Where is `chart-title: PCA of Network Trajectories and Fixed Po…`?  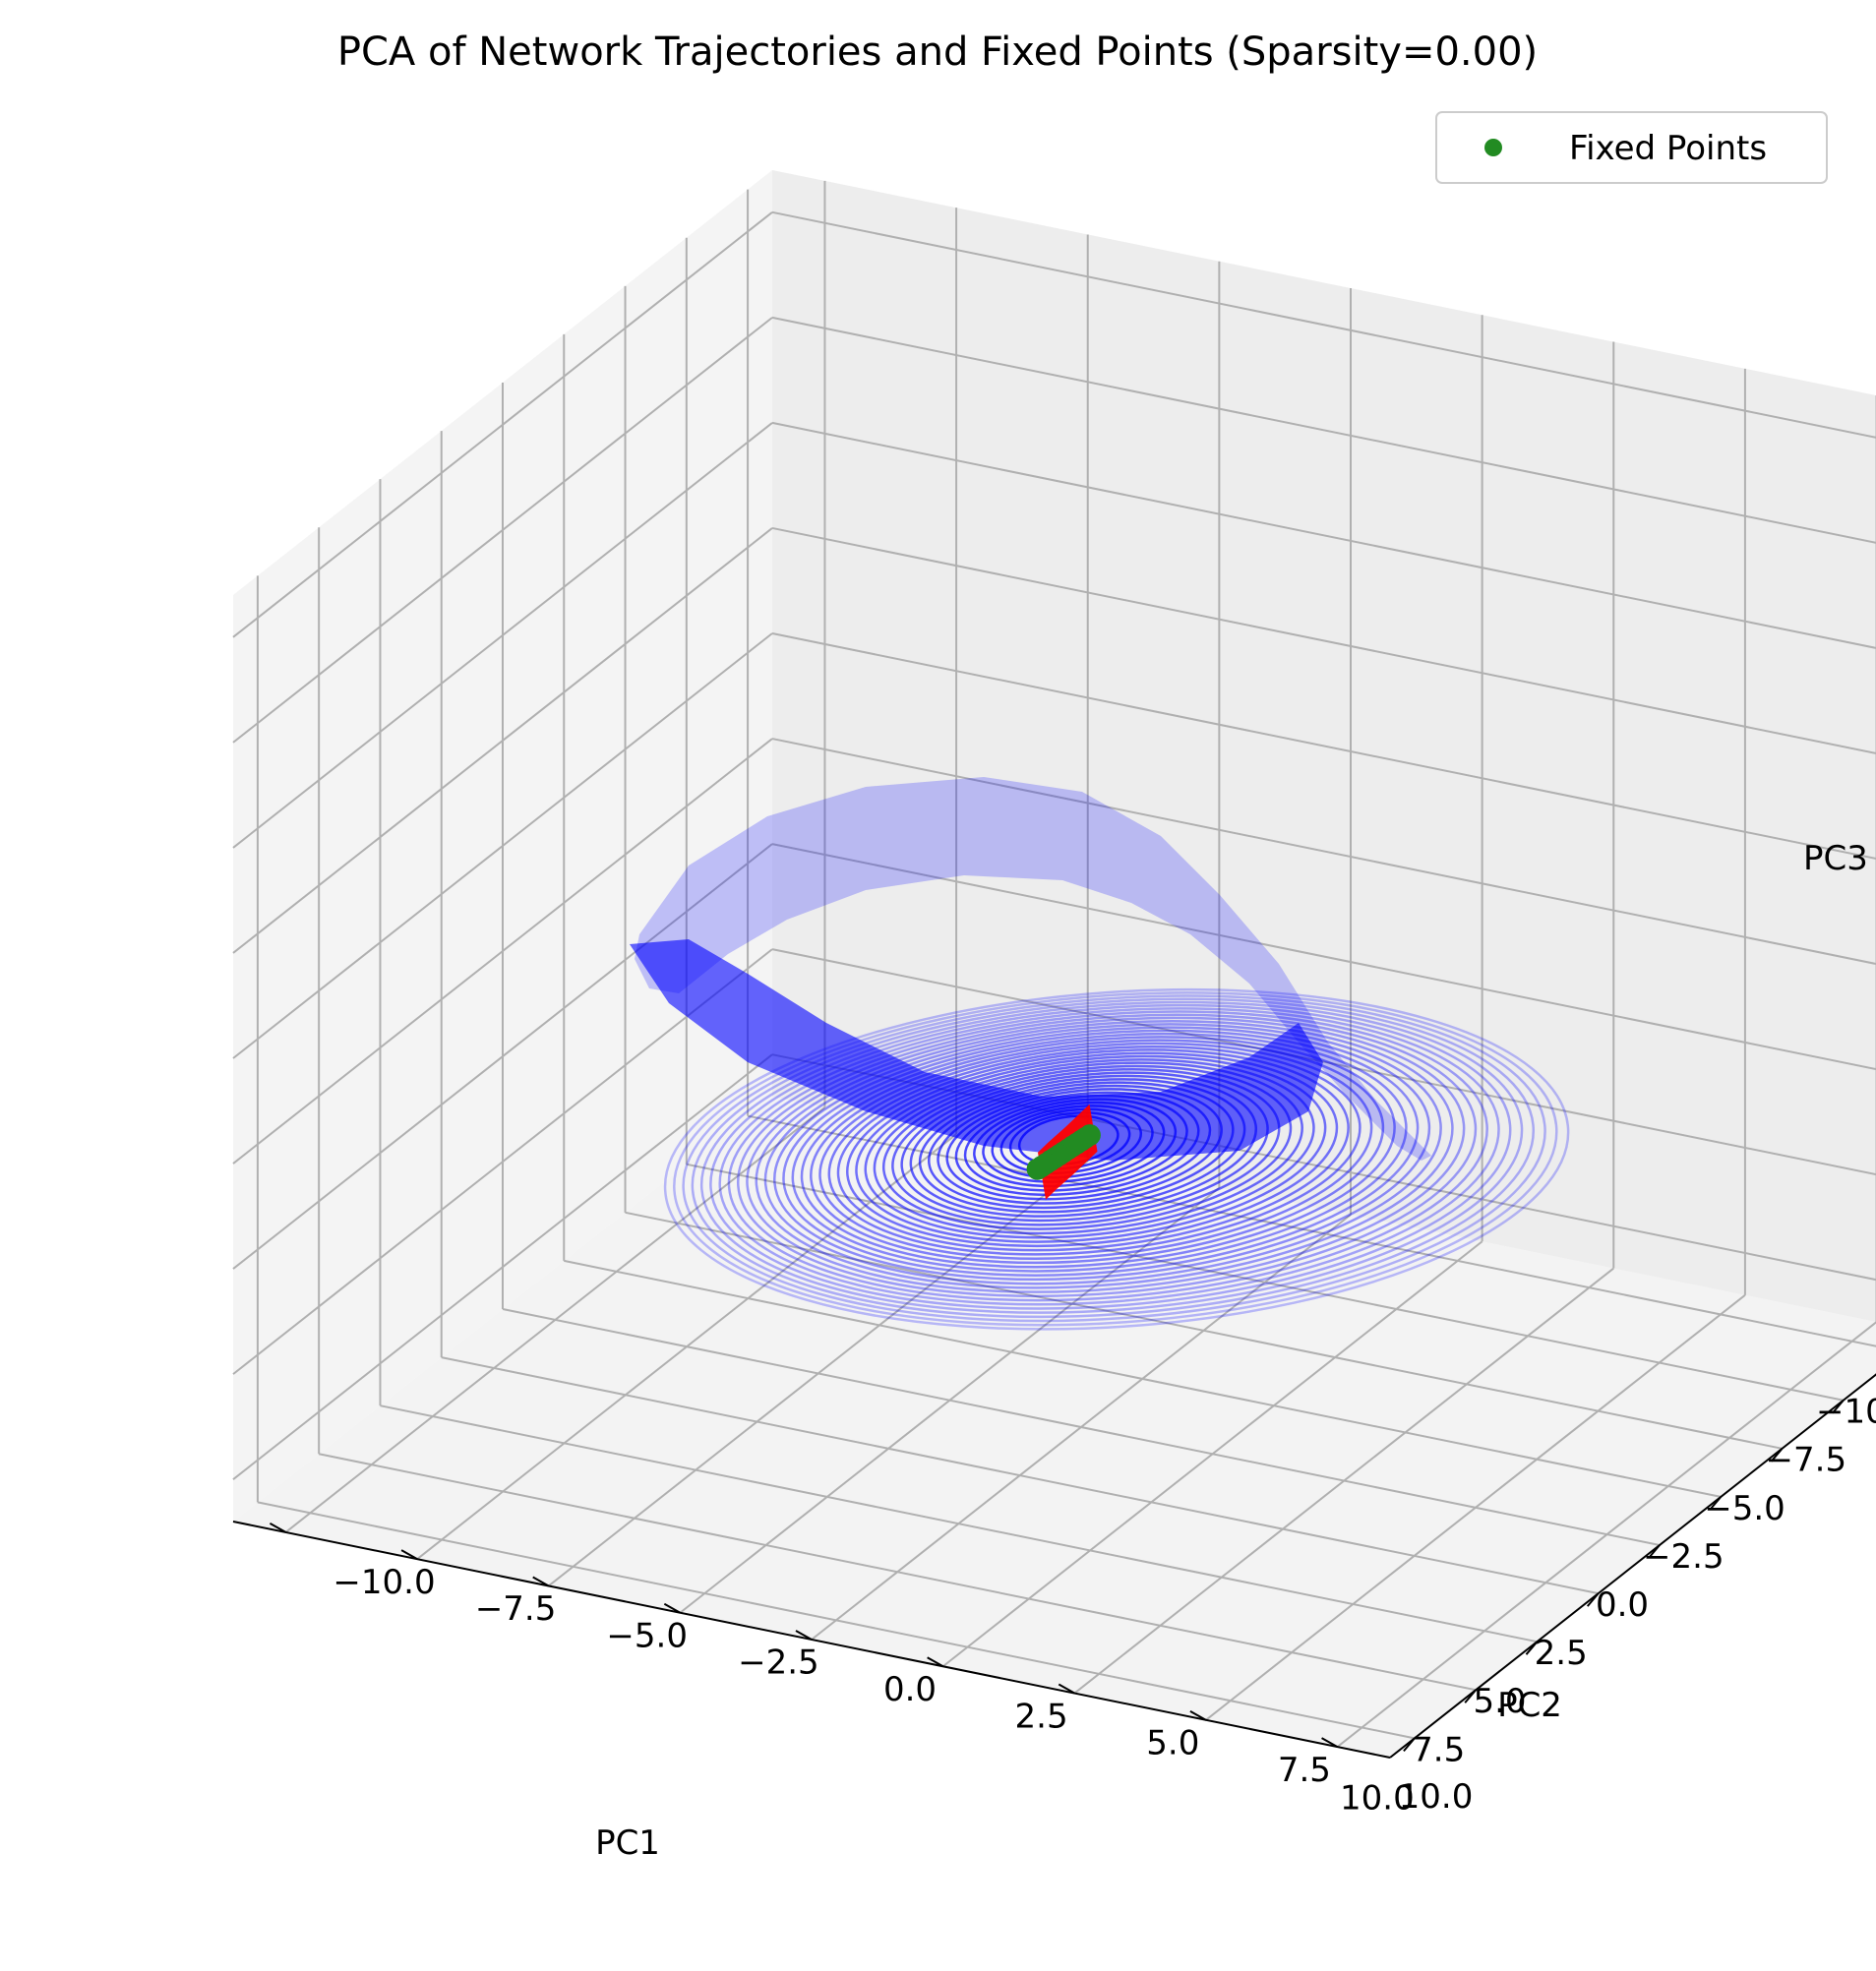 chart-title: PCA of Network Trajectories and Fixed Po… is located at coordinates (937, 52).